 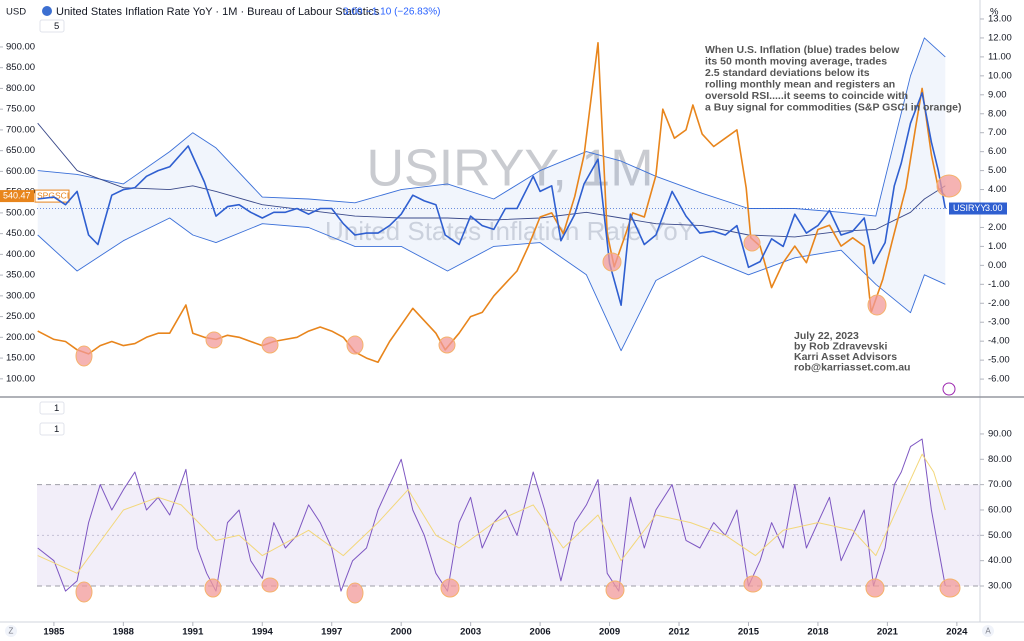 I want to click on y-tick-label: 900.00, so click(x=20, y=46).